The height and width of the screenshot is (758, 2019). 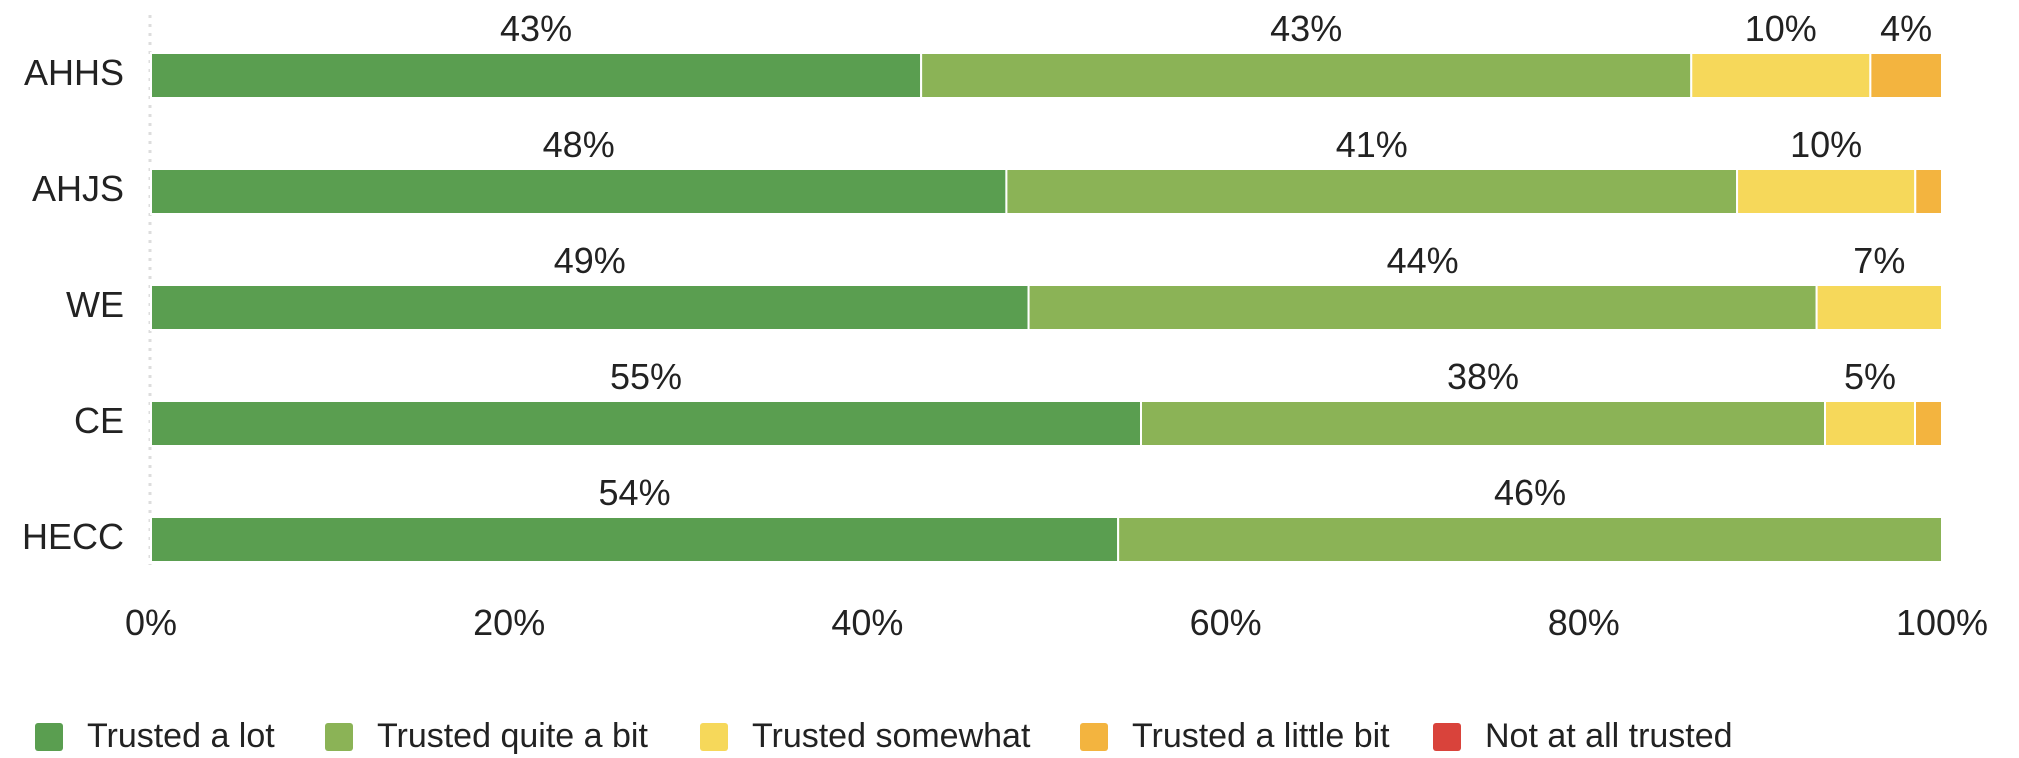 I want to click on category-label: CE, so click(x=99, y=420).